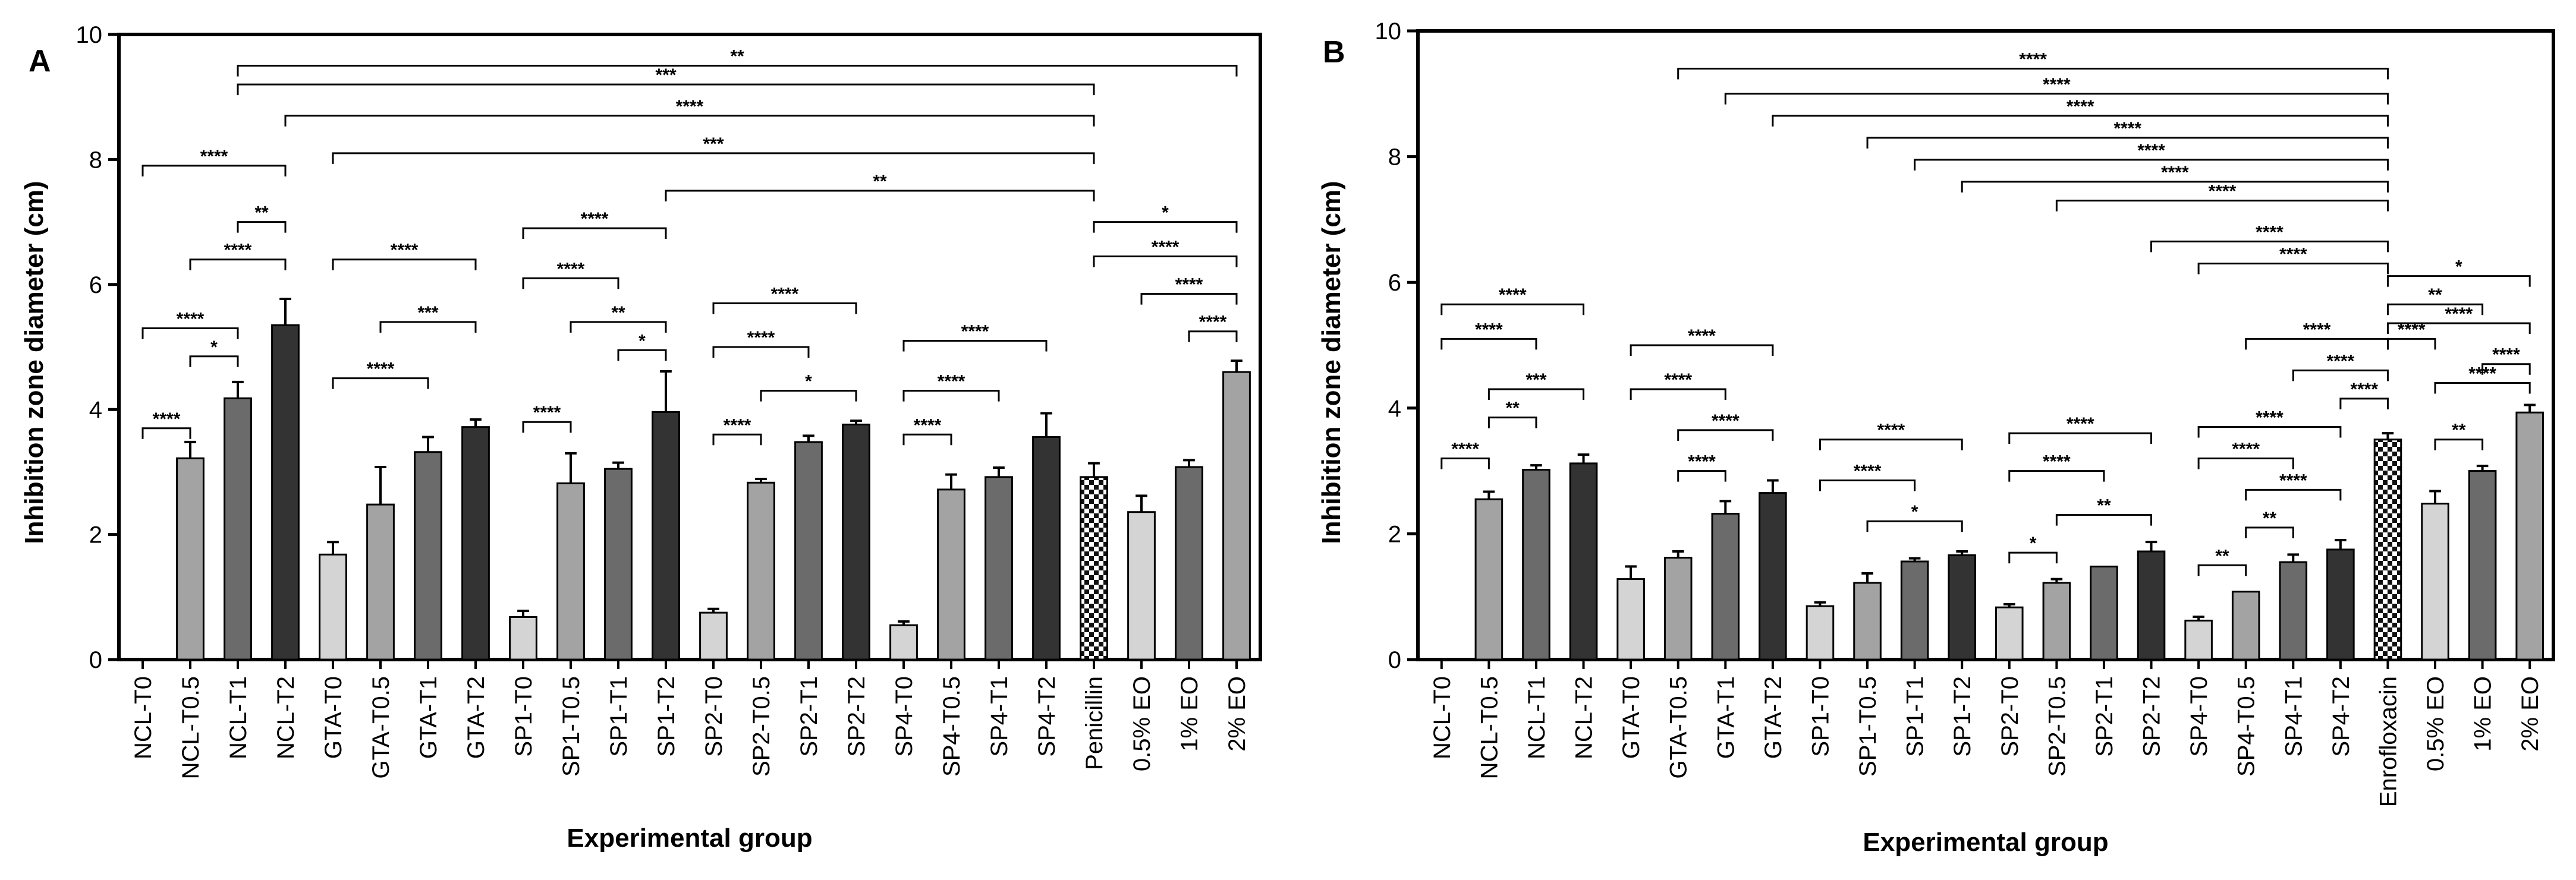 This screenshot has height=880, width=2576. Describe the element at coordinates (809, 716) in the screenshot. I see `category-label: SP2-T1` at that location.